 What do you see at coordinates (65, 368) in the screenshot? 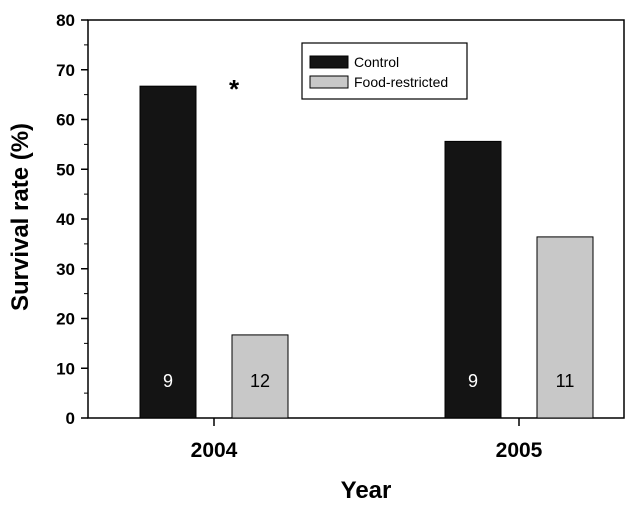
I see `y-tick-label: 10` at bounding box center [65, 368].